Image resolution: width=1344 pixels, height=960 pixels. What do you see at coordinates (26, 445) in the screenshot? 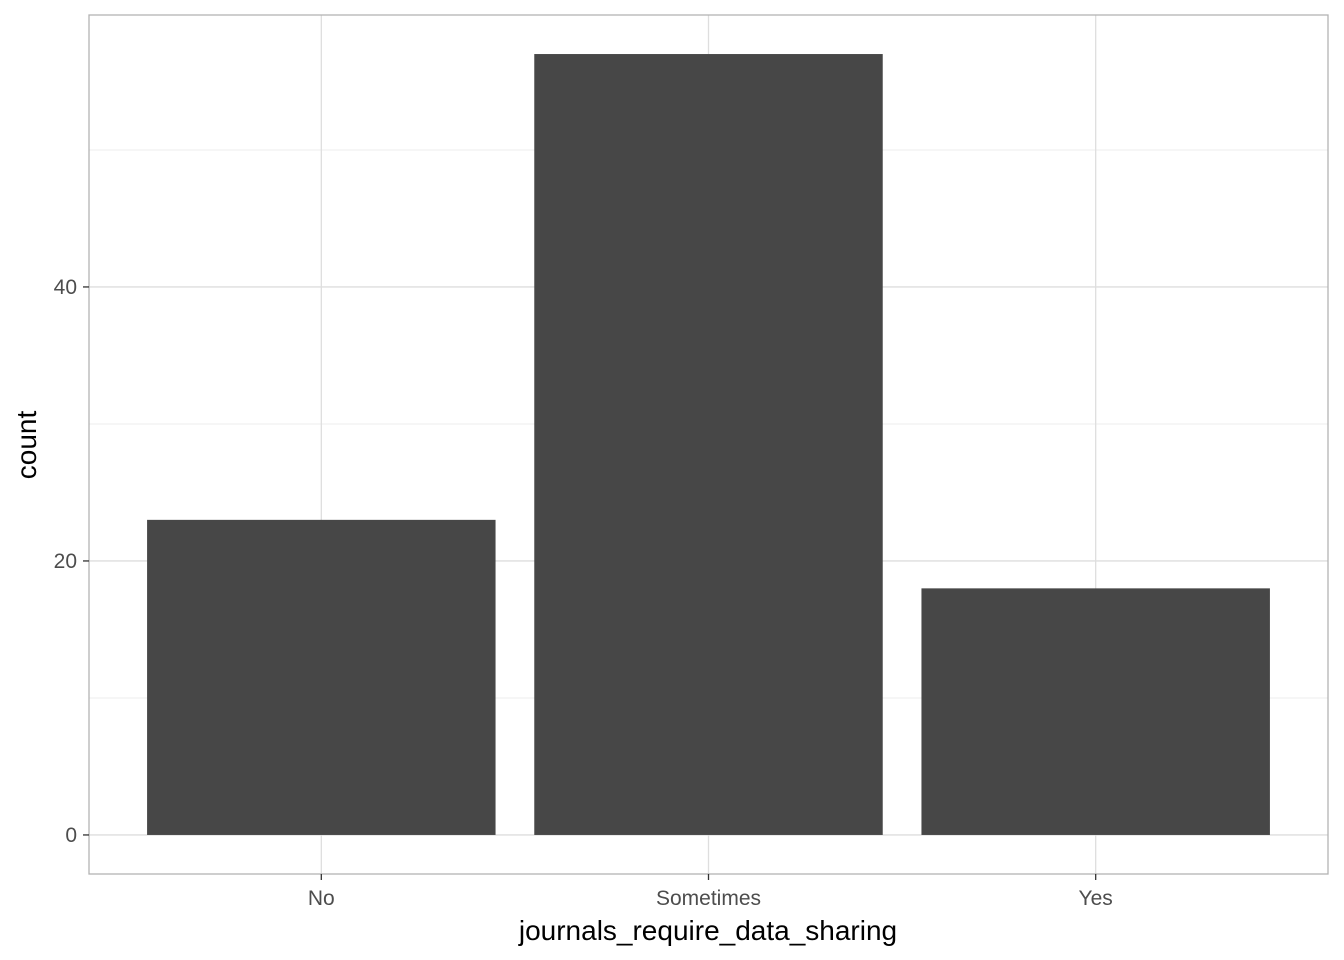
I see `y-axis-title: count` at bounding box center [26, 445].